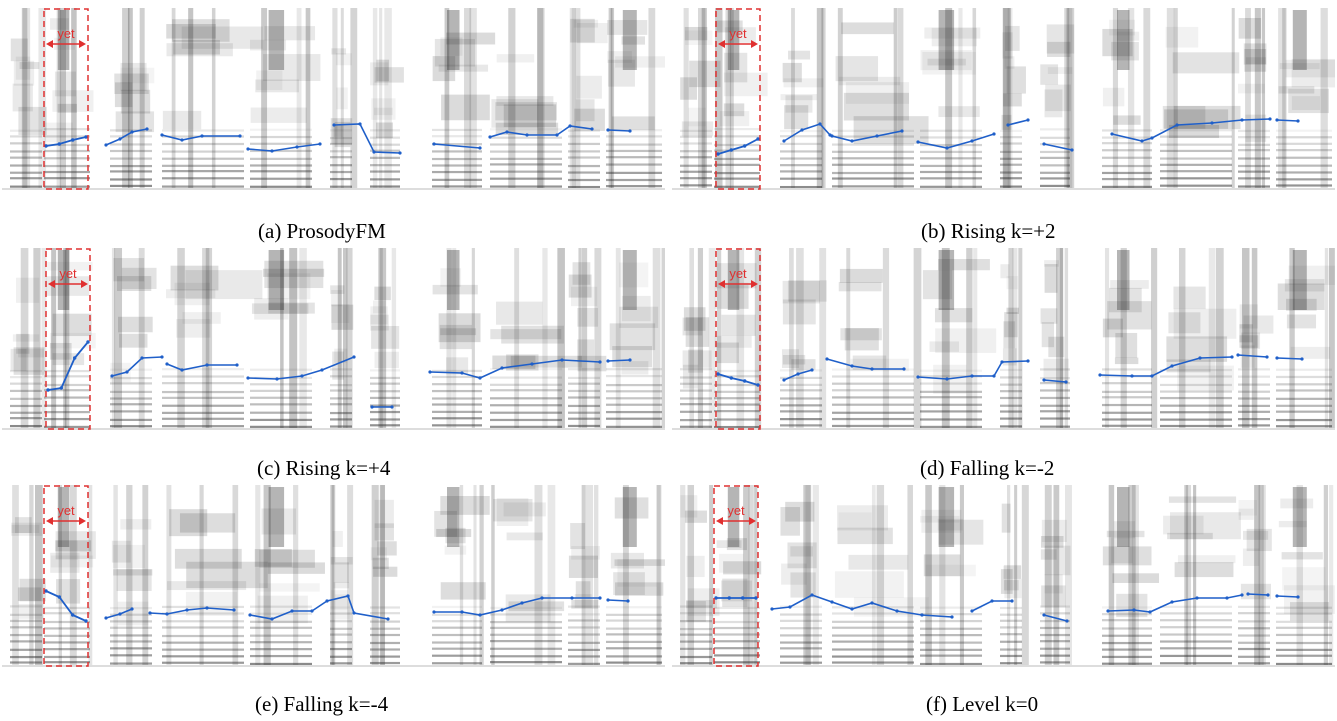  Describe the element at coordinates (322, 704) in the screenshot. I see `caption-e: (e) Falling k=-4` at that location.